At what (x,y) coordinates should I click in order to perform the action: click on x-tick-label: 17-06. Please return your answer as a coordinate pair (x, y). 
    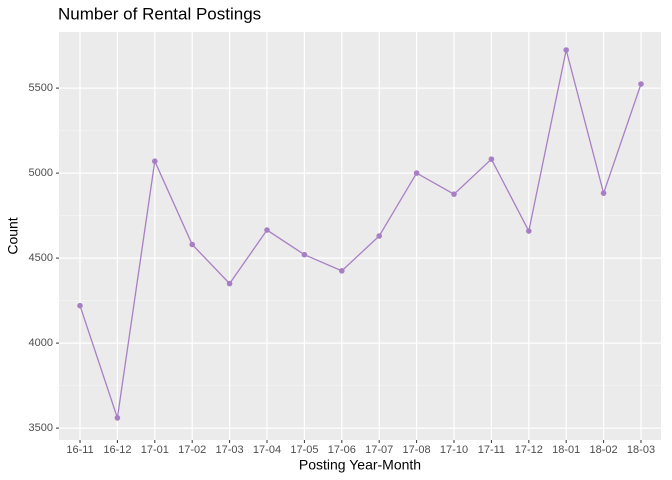
    Looking at the image, I should click on (342, 450).